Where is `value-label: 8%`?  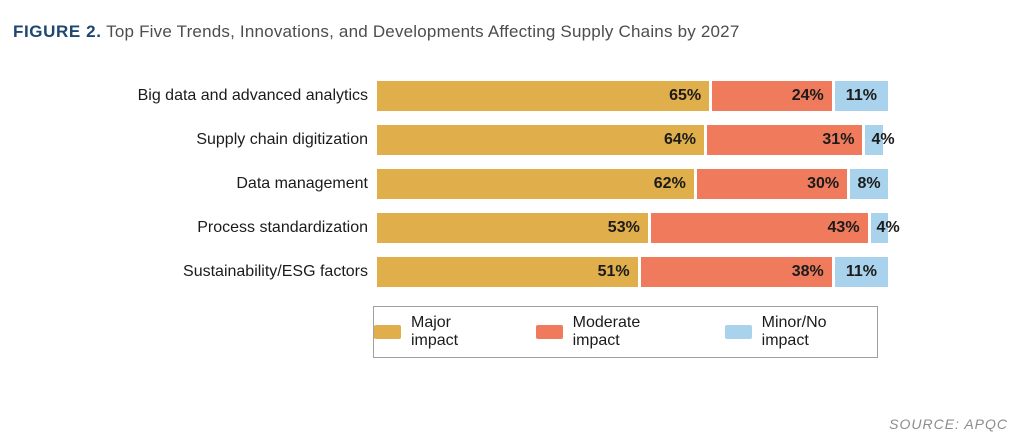 value-label: 8% is located at coordinates (869, 183).